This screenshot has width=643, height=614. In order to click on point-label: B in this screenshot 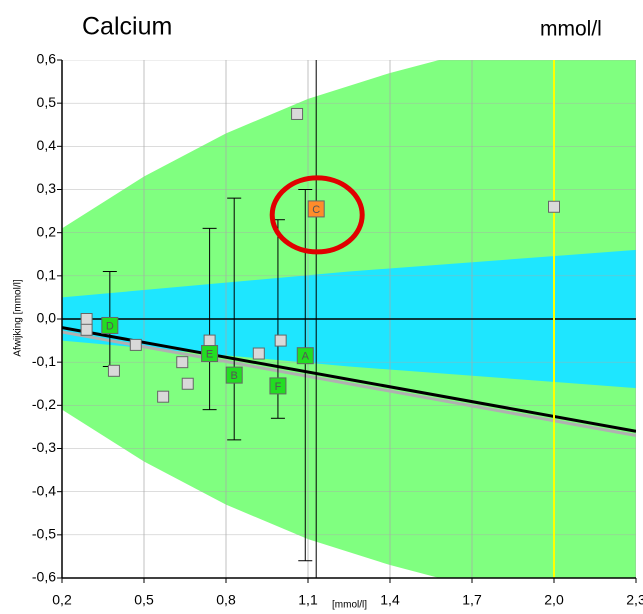, I will do `click(234, 376)`.